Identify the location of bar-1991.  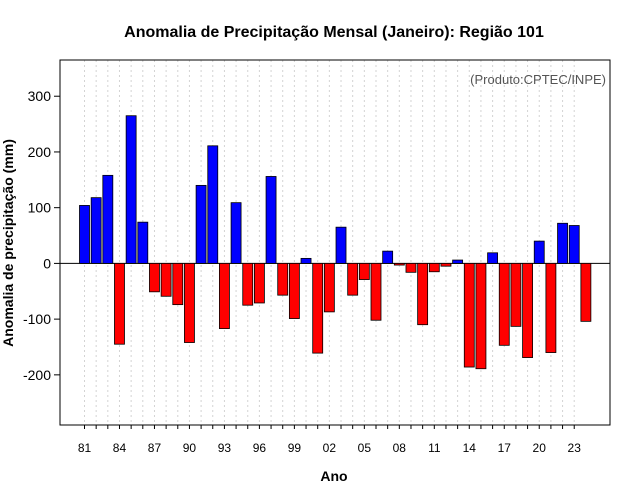
(201, 224).